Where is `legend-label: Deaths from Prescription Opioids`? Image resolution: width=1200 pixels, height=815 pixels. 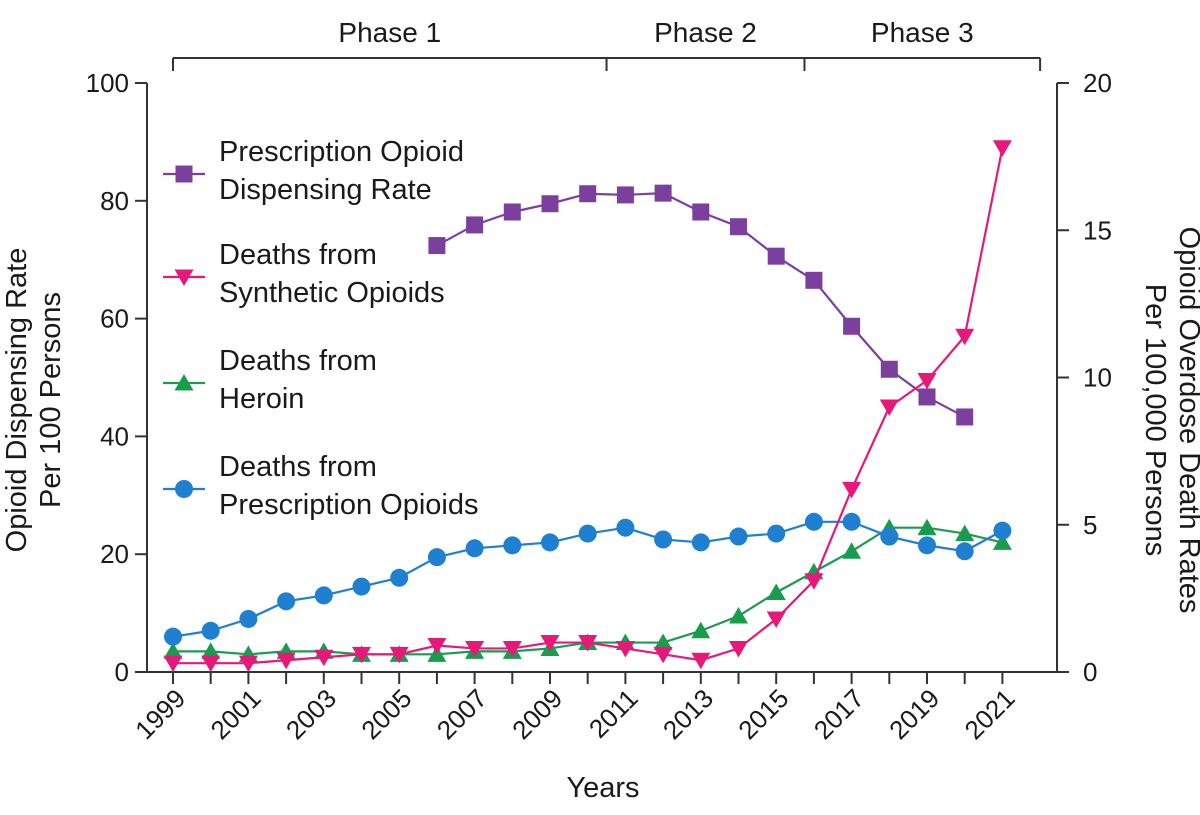
legend-label: Deaths from Prescription Opioids is located at coordinates (349, 486).